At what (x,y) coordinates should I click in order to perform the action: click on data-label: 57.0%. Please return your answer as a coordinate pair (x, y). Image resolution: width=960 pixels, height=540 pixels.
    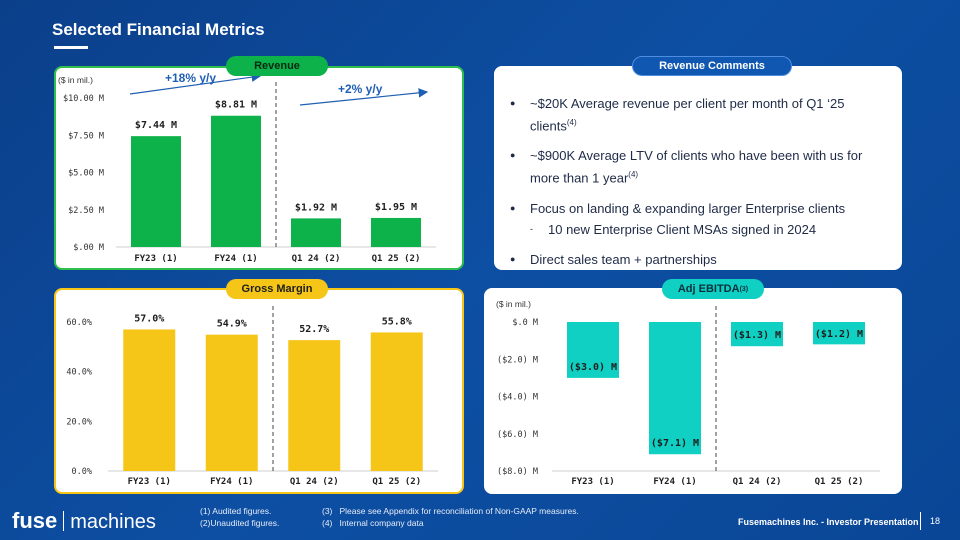
    Looking at the image, I should click on (149, 318).